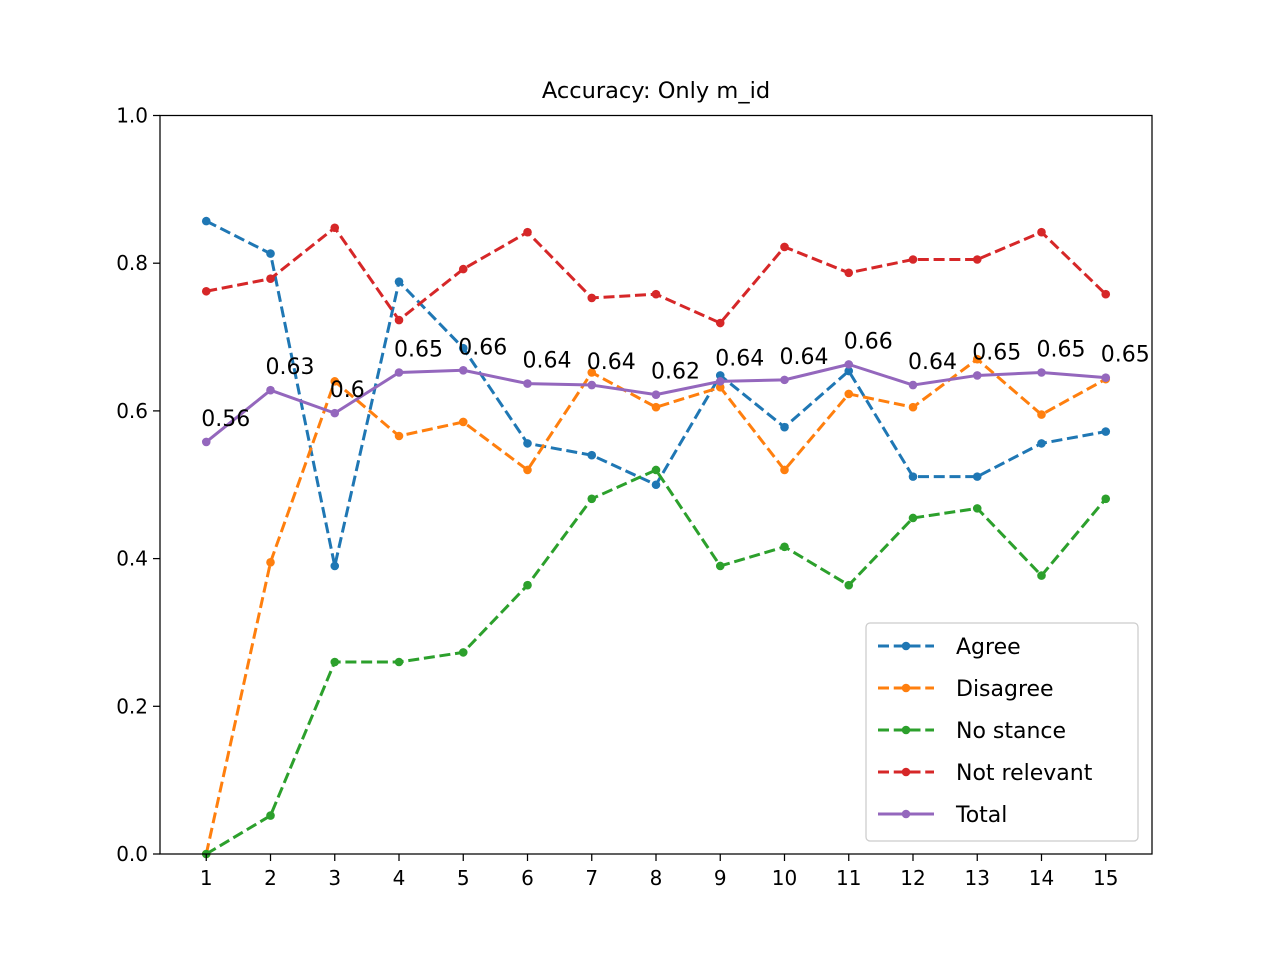 The height and width of the screenshot is (964, 1280). What do you see at coordinates (942, 815) in the screenshot?
I see `legend-entry-total: Total` at bounding box center [942, 815].